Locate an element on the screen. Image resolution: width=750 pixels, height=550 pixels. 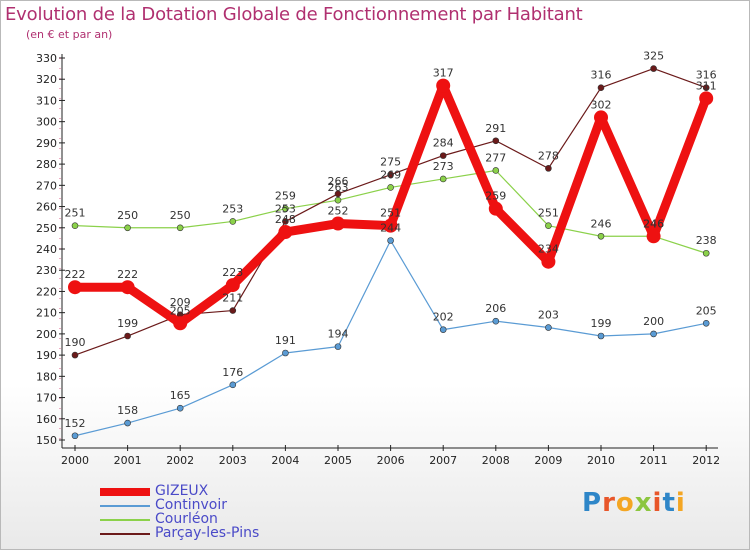
x-tick-label: 2002 is located at coordinates (180, 460).